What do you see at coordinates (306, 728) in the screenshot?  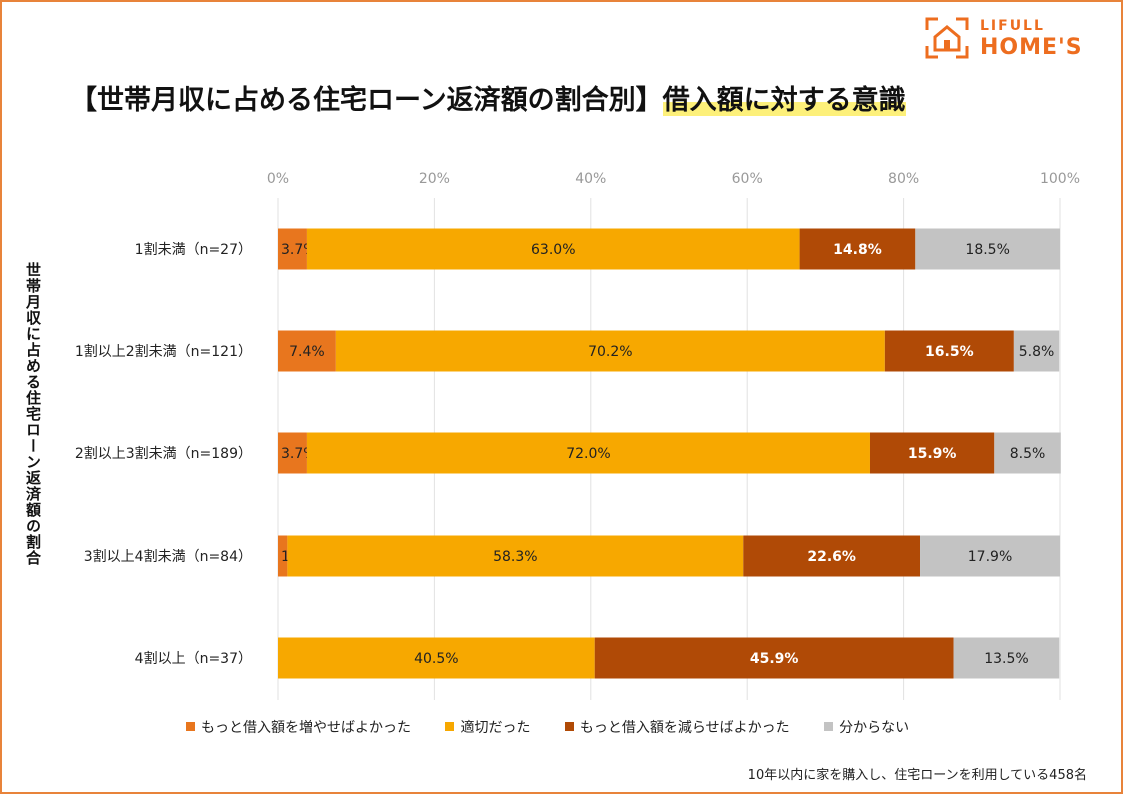 I see `legend-label-more: もっと借入額を増やせばよかった` at bounding box center [306, 728].